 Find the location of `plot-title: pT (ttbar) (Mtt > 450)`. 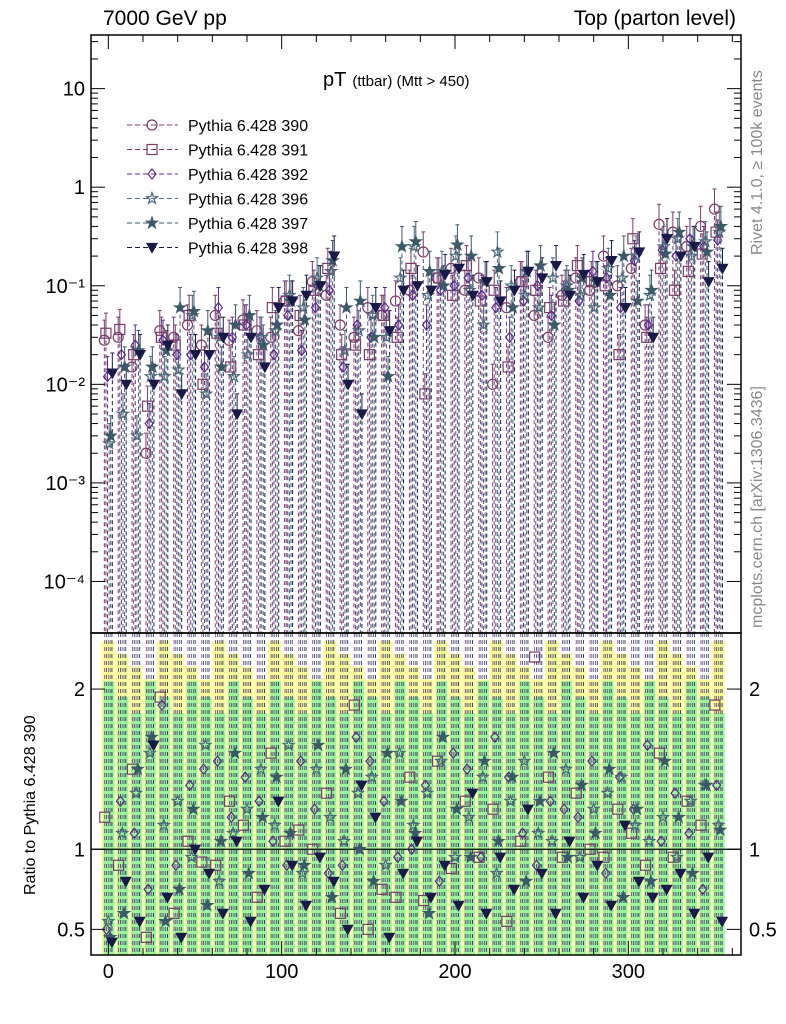

plot-title: pT (ttbar) (Mtt > 450) is located at coordinates (396, 80).